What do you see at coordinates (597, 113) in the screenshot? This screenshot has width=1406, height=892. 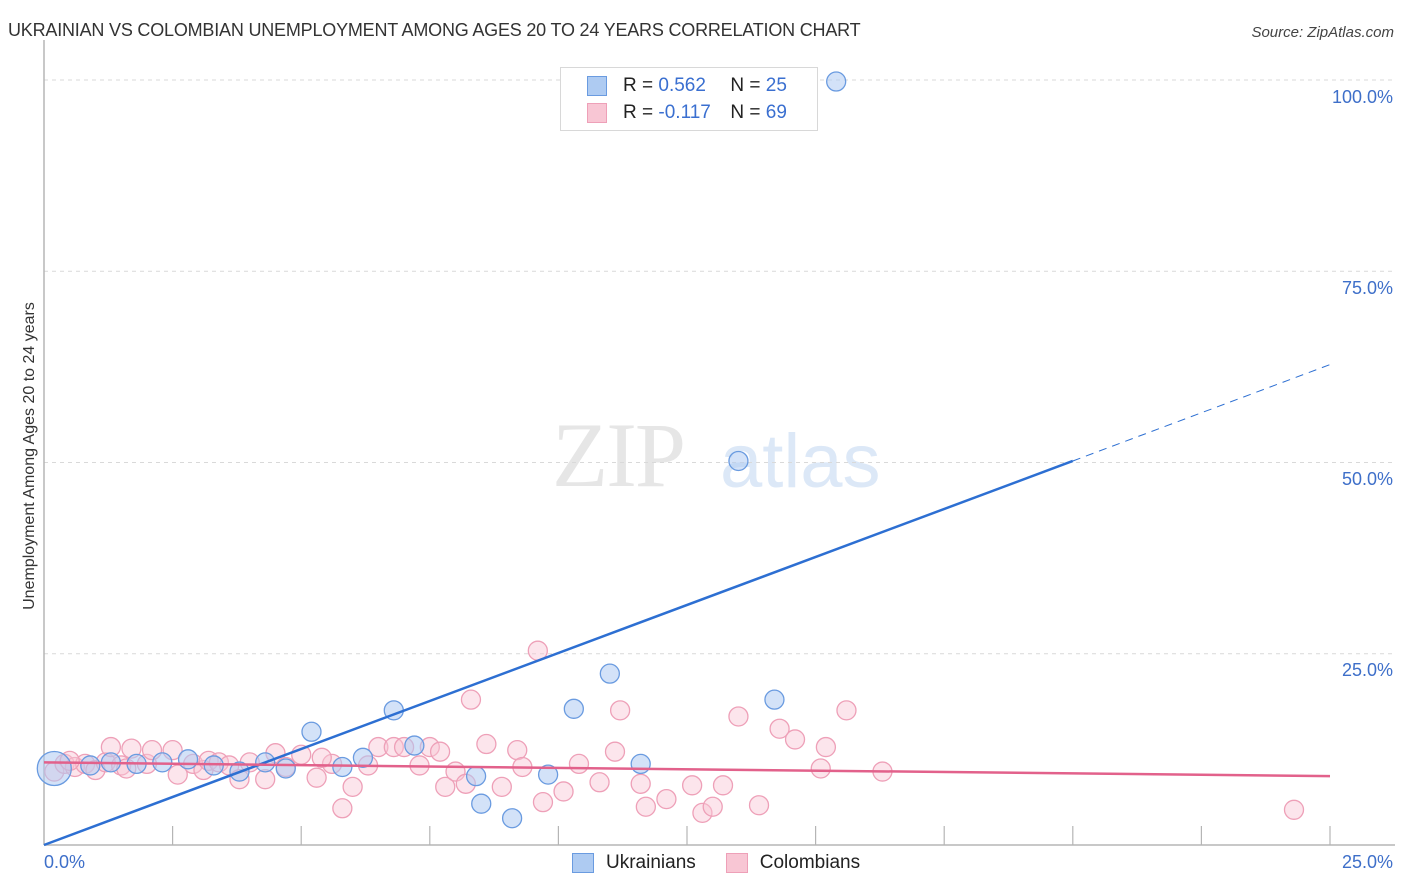 I see `colombians-swatch-icon` at bounding box center [597, 113].